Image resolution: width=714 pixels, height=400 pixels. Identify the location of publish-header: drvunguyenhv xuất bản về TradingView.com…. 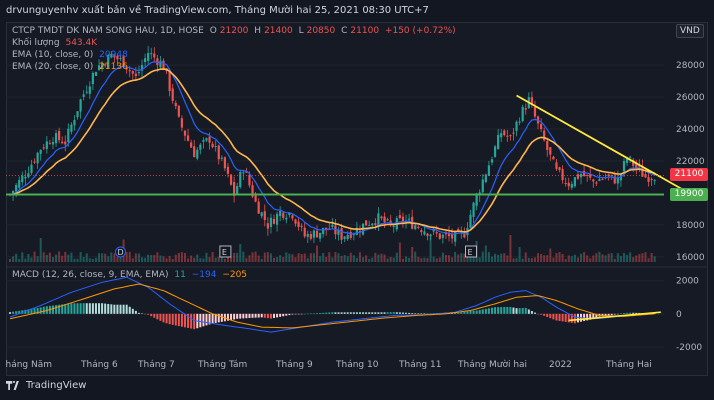
(357, 11).